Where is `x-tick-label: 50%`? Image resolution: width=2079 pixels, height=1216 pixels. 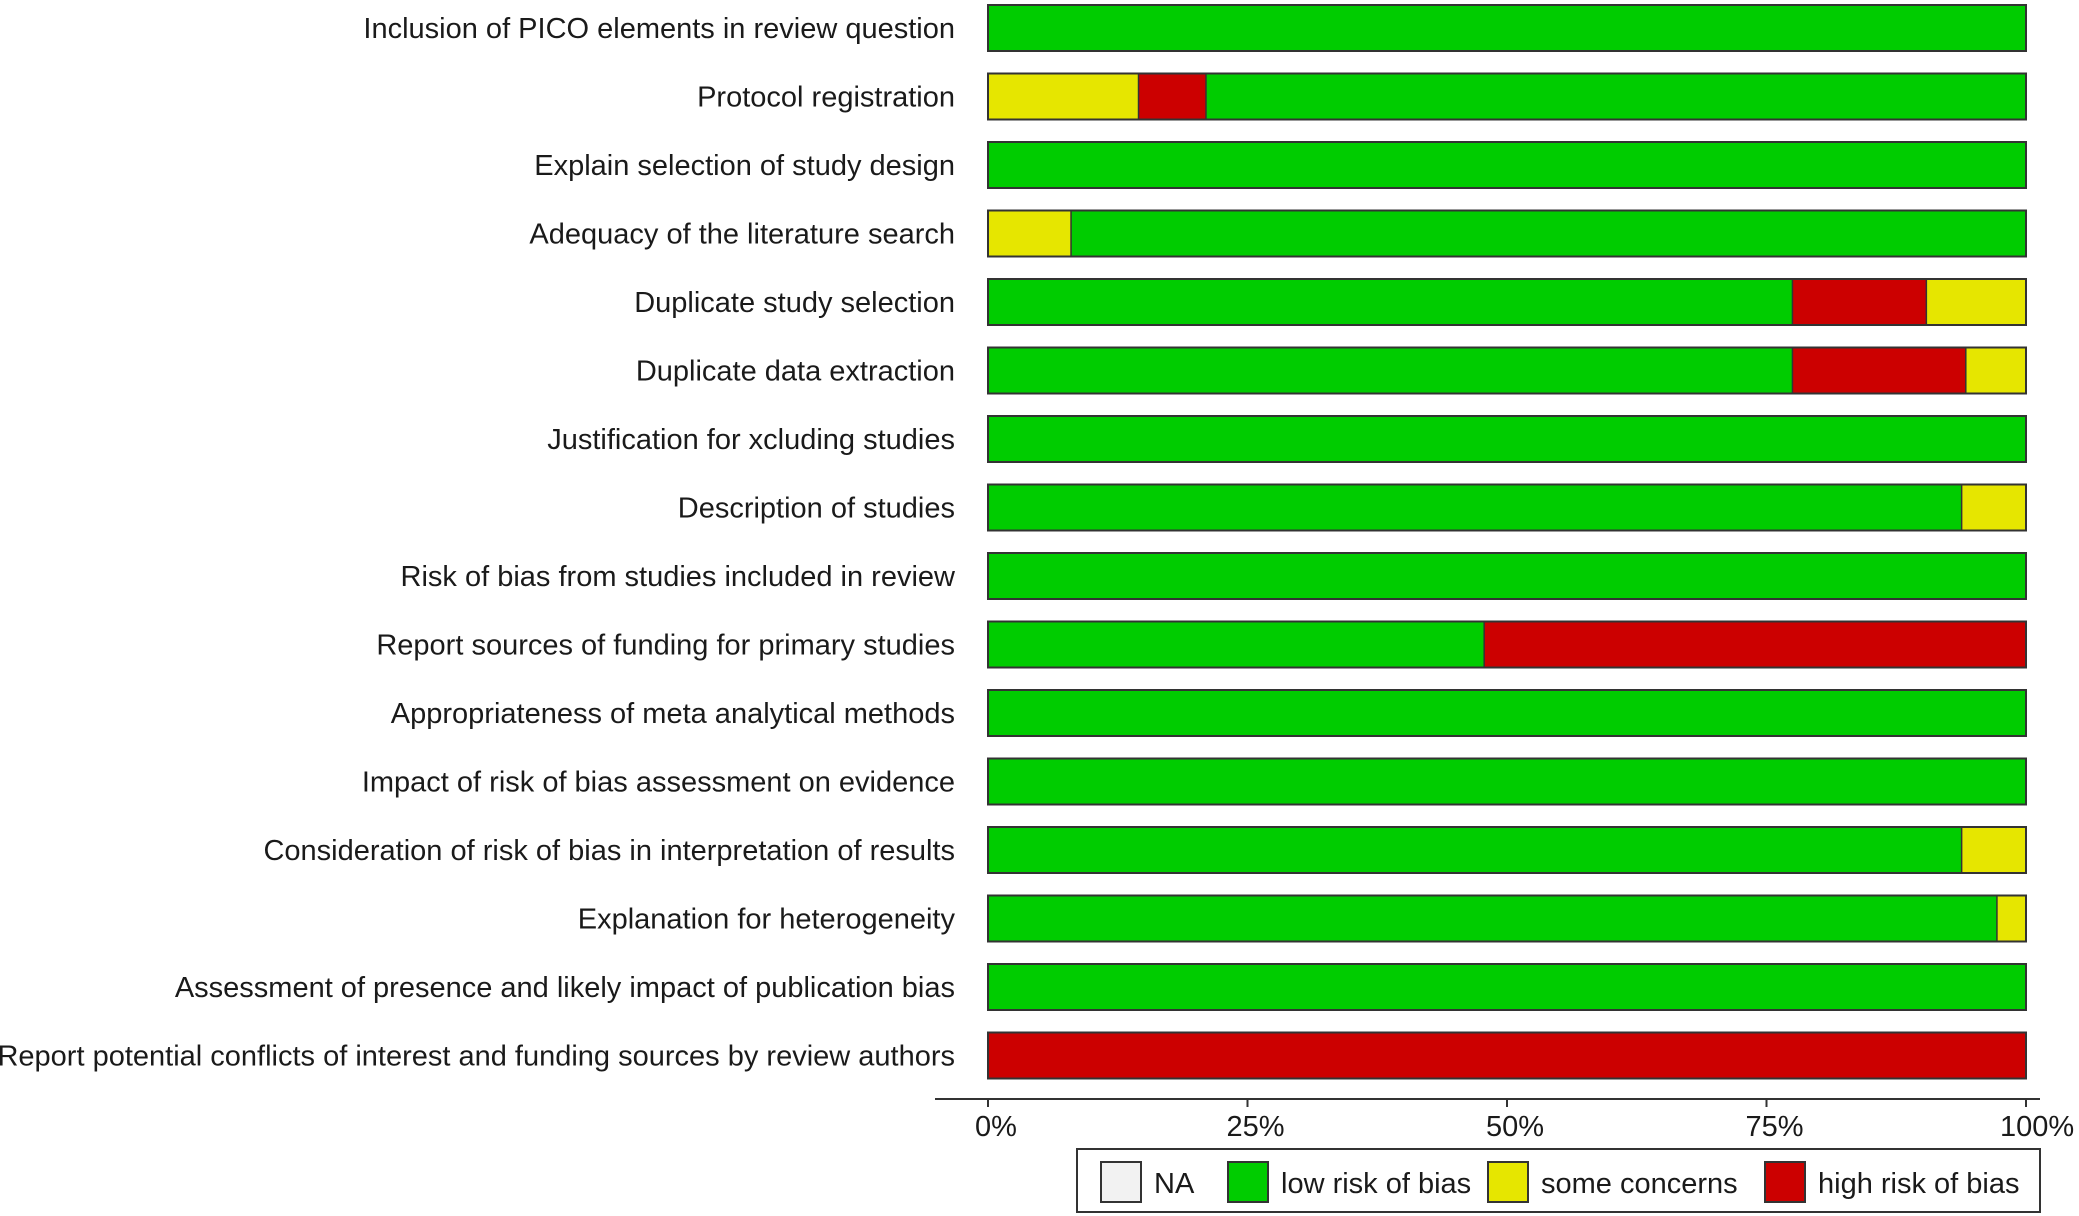
x-tick-label: 50% is located at coordinates (1515, 1127).